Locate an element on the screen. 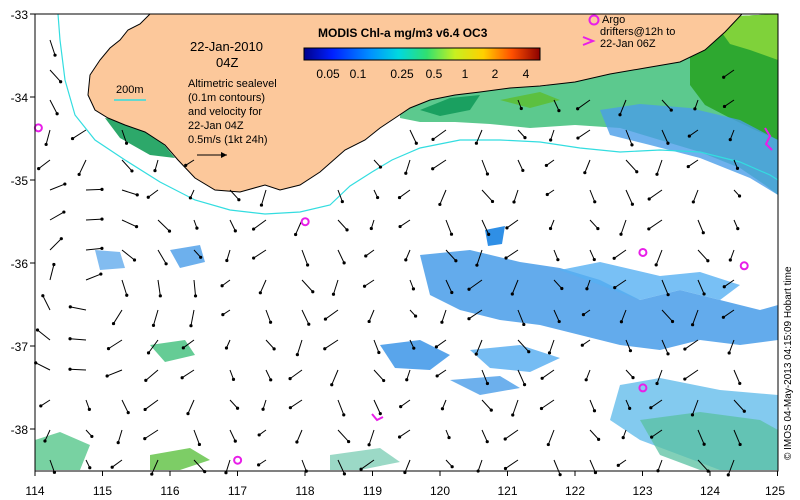  colorbar-tick-label: 4 is located at coordinates (526, 74).